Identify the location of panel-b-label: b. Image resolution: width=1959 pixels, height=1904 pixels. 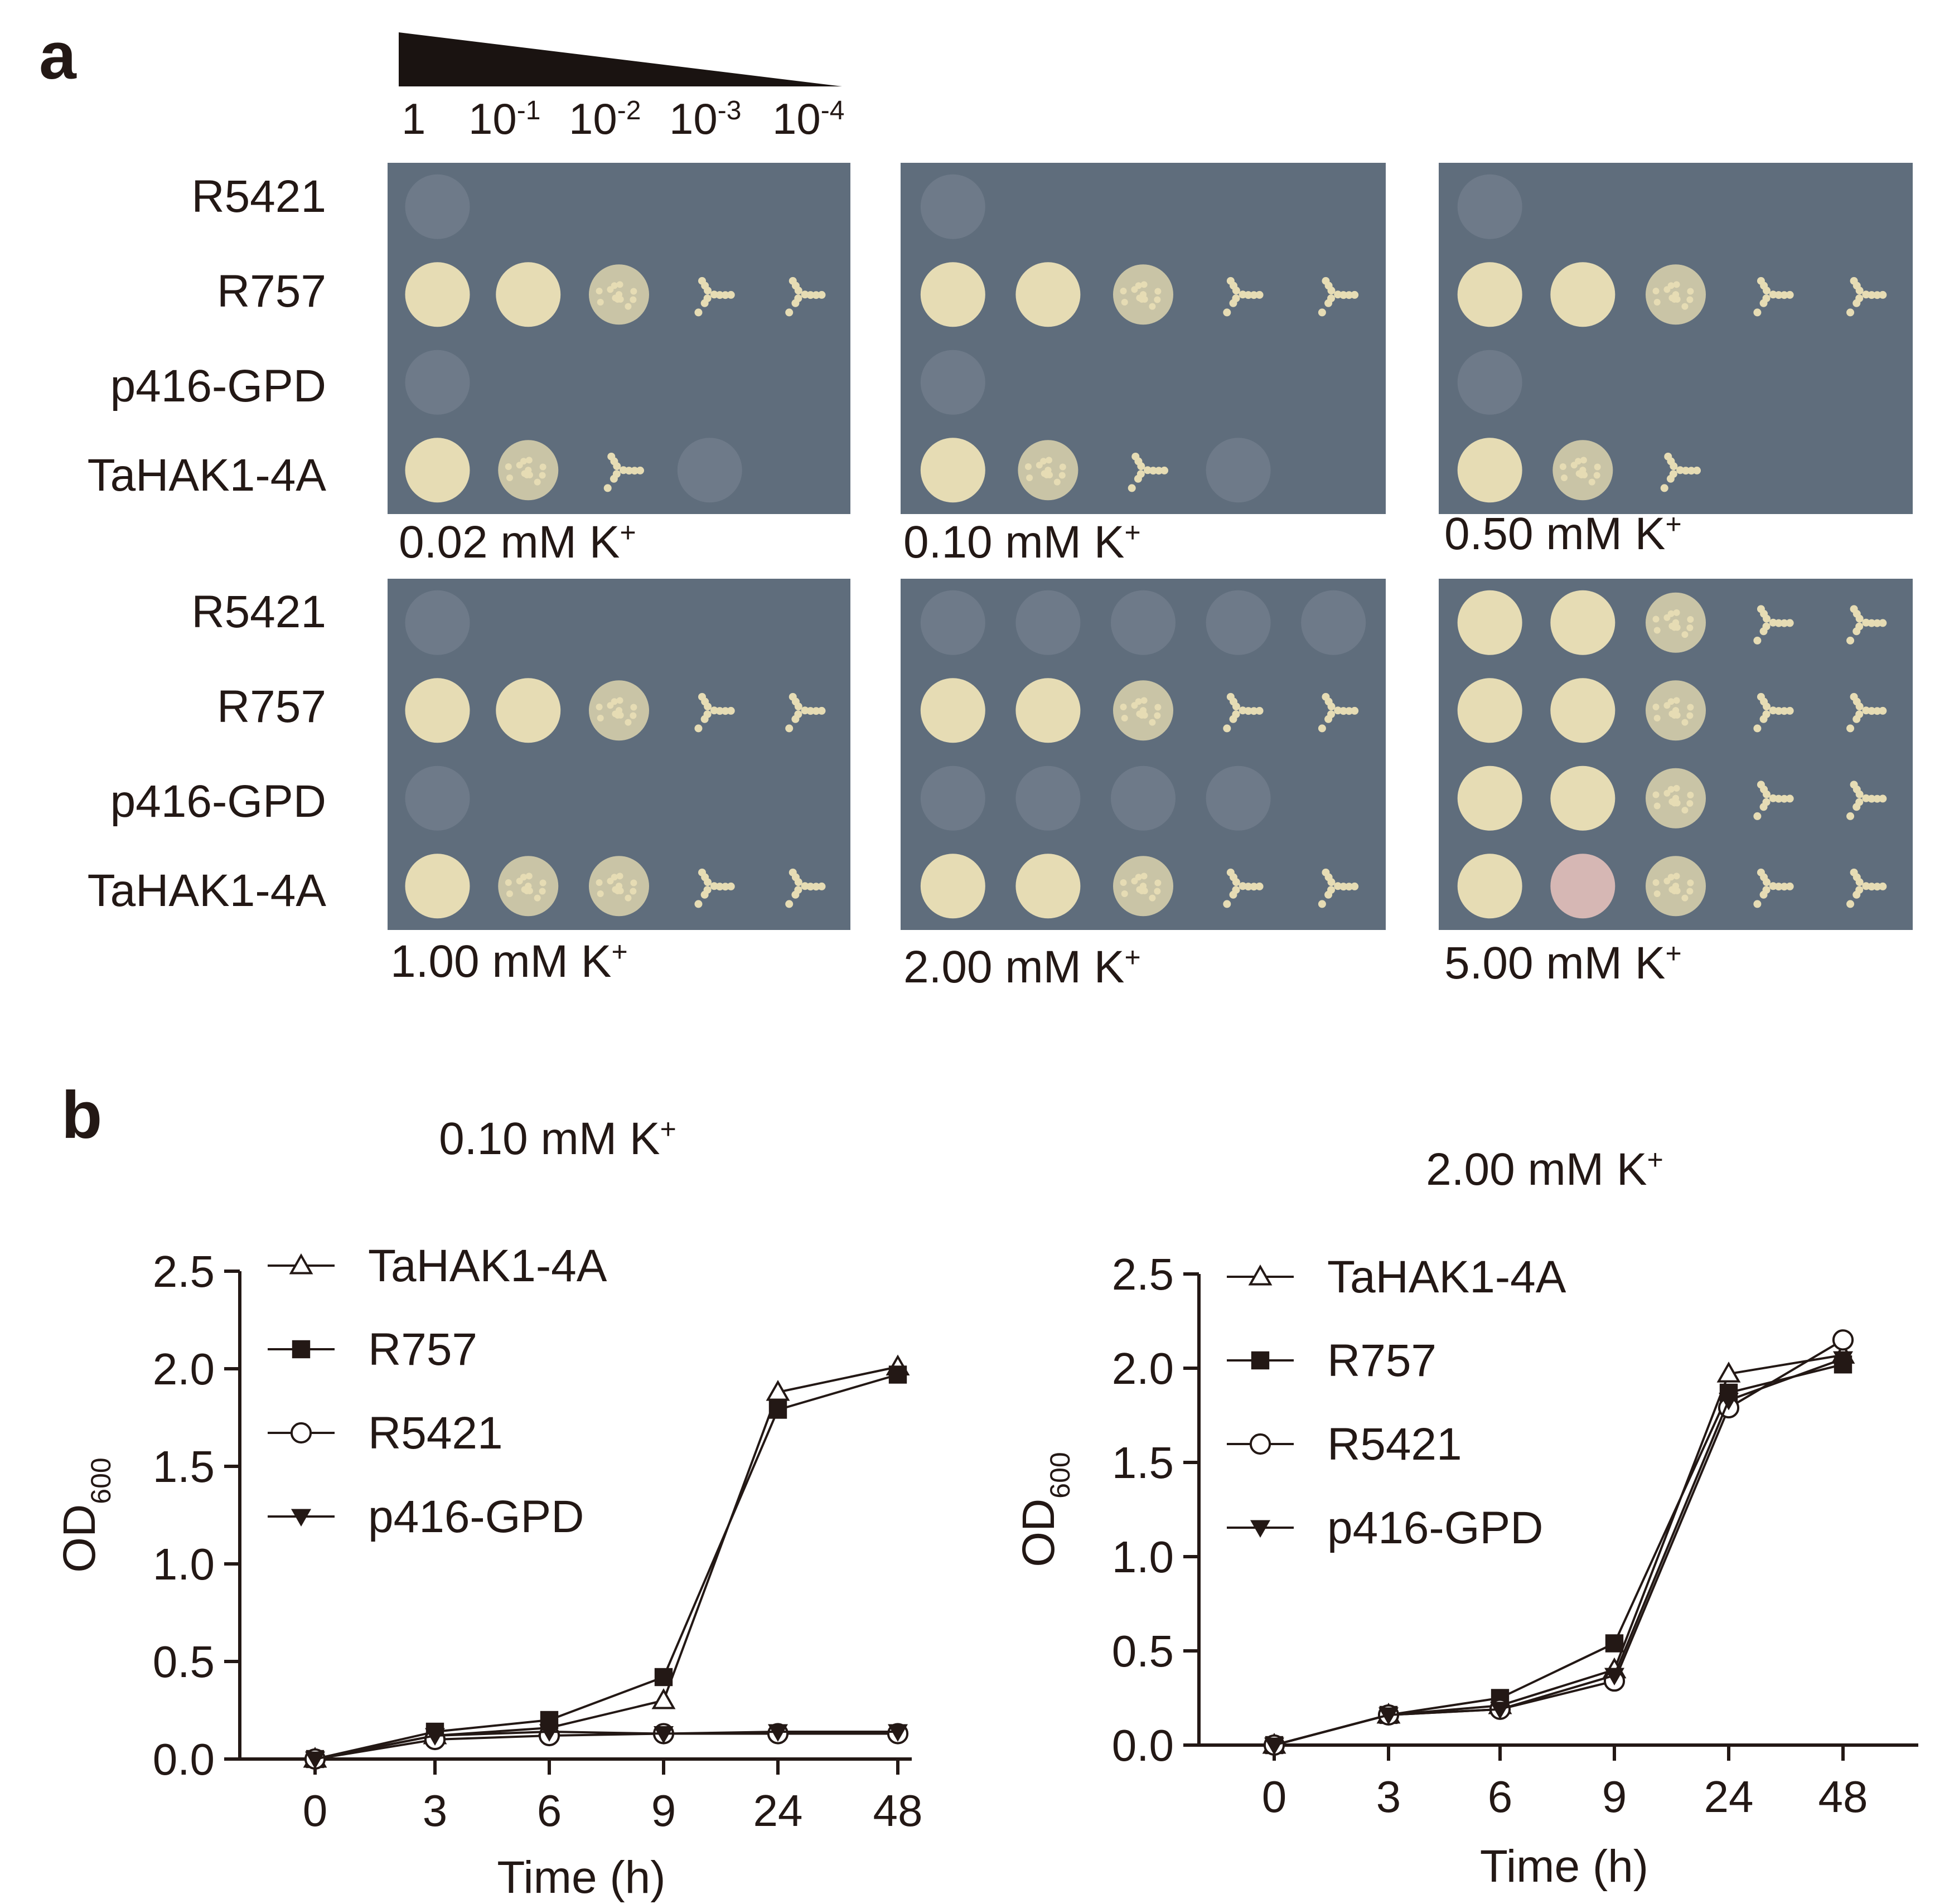
(82, 1115).